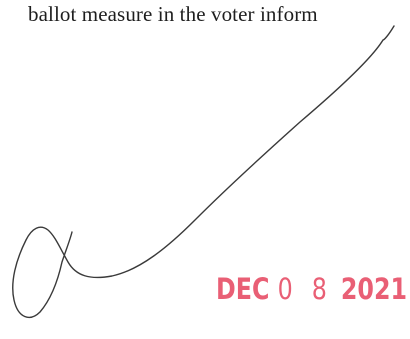 The width and height of the screenshot is (410, 339). I want to click on received-date-stamp: DEC 0 8 2021, so click(311, 289).